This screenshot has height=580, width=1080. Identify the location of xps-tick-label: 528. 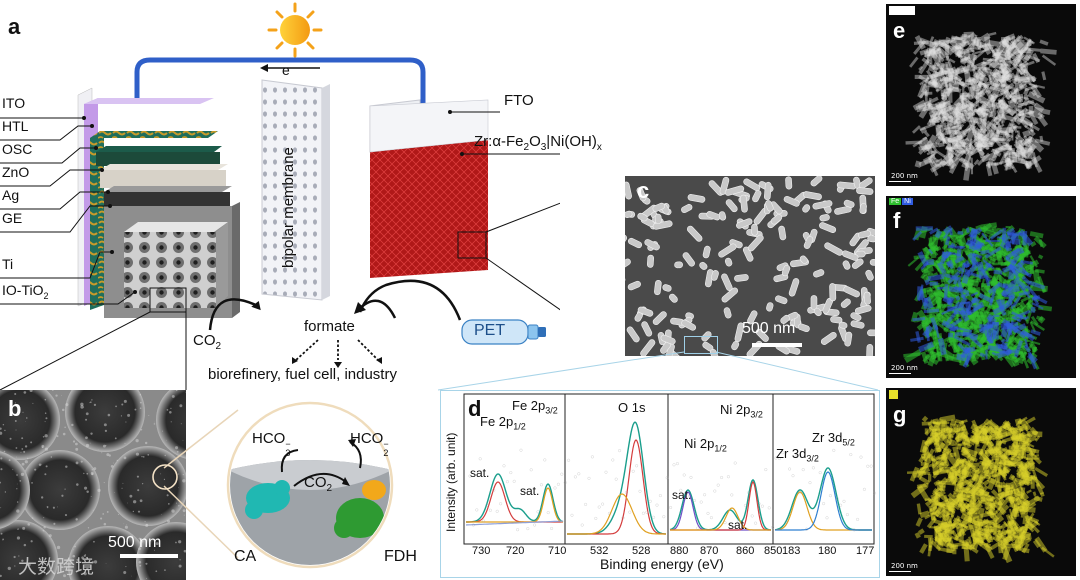
(641, 551).